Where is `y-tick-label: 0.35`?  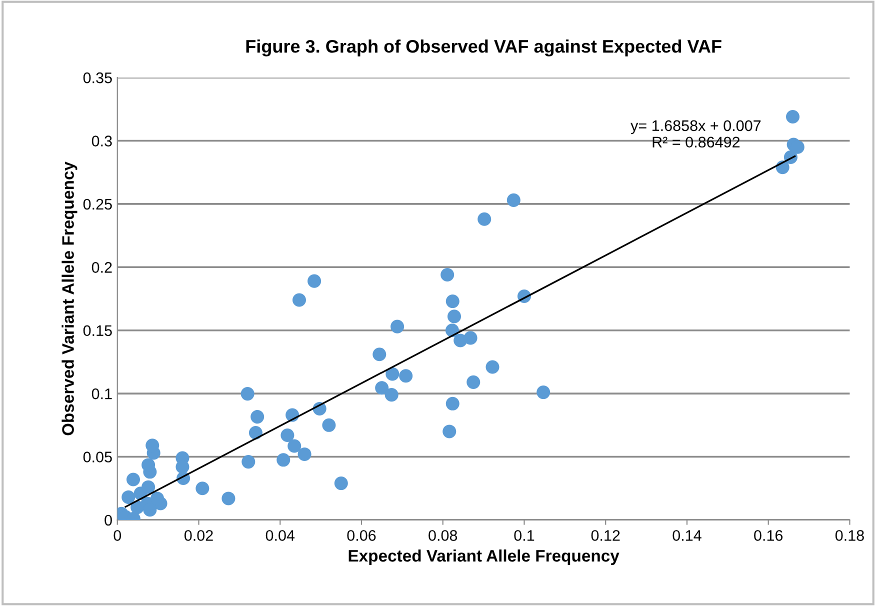 y-tick-label: 0.35 is located at coordinates (97, 78).